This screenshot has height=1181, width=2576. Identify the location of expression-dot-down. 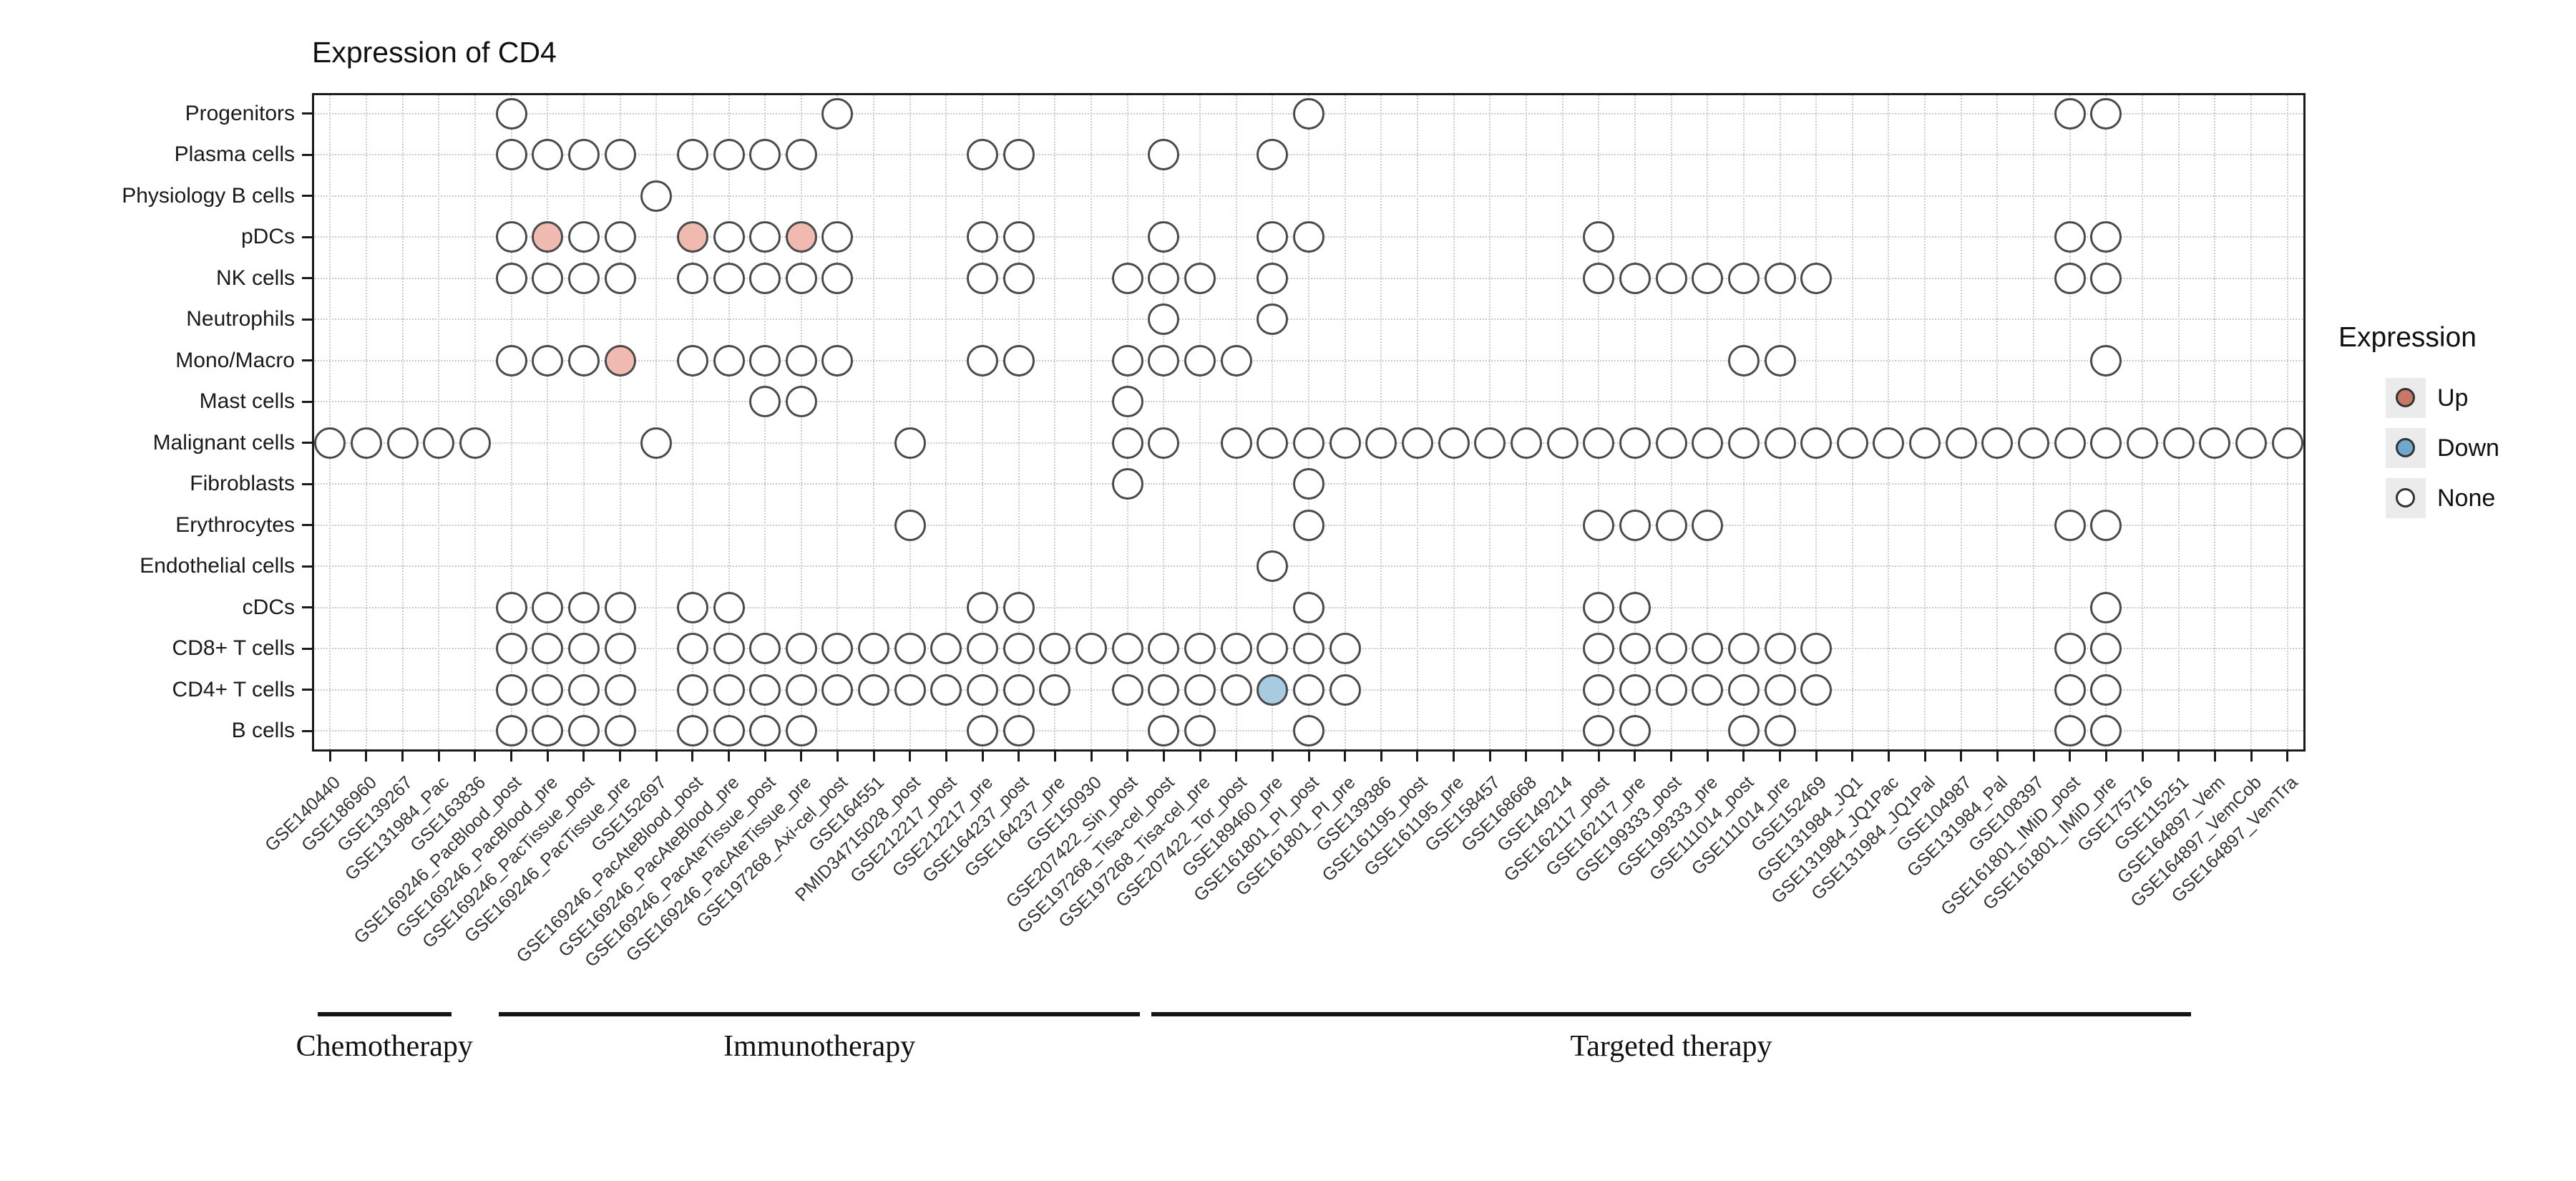
(1273, 690).